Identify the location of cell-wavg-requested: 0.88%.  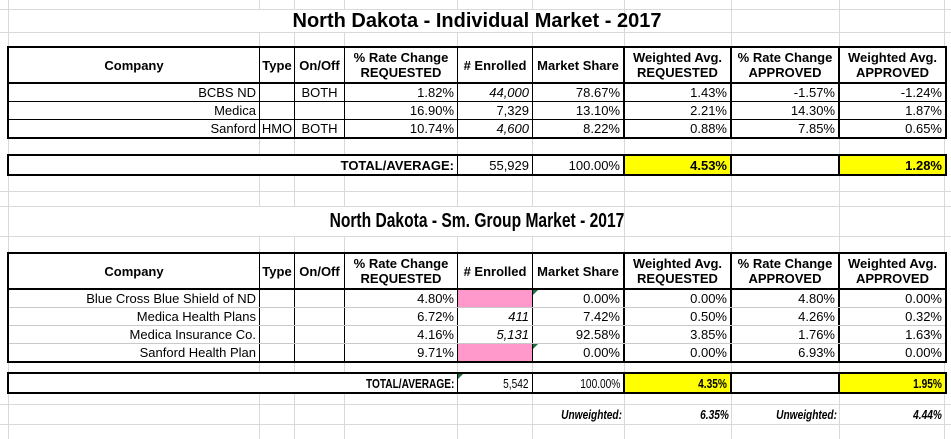
(678, 128).